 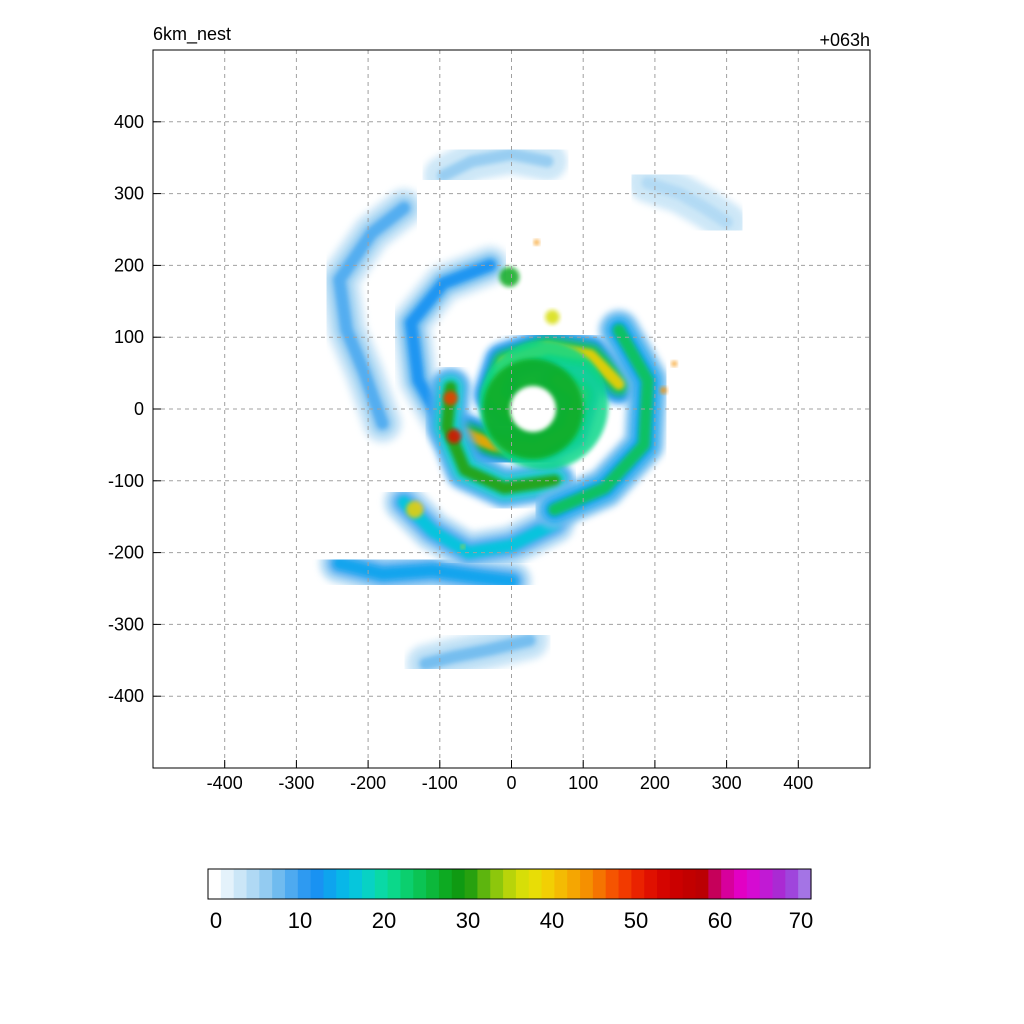 What do you see at coordinates (129, 122) in the screenshot?
I see `y-tick-label: 400` at bounding box center [129, 122].